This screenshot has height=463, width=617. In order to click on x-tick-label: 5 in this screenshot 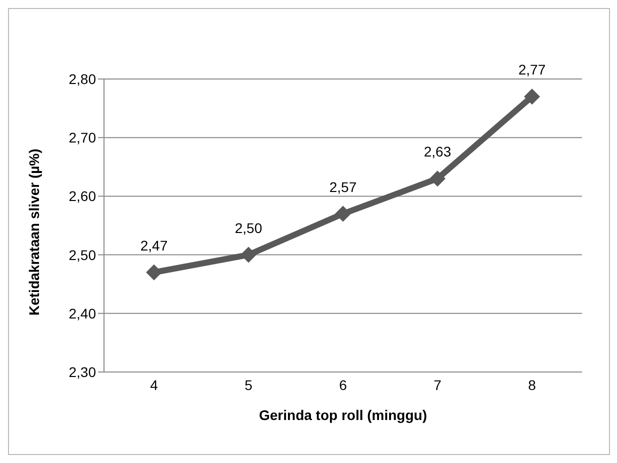, I will do `click(248, 384)`.